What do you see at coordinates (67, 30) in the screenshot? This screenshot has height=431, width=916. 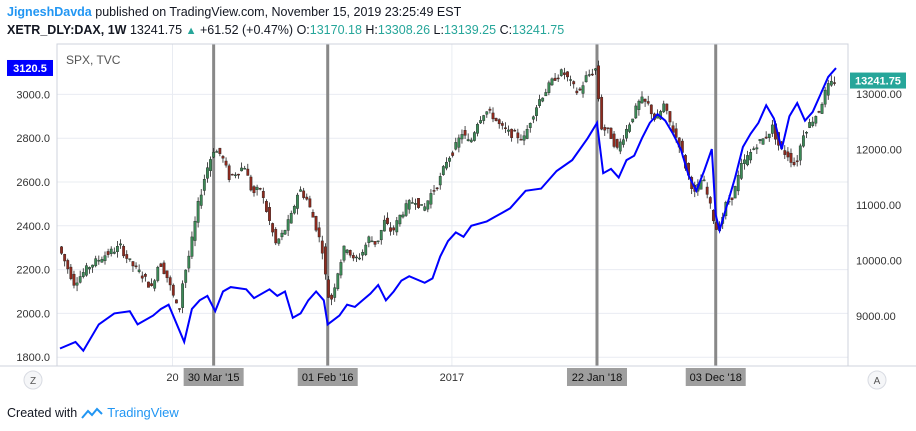 I see `symbol-name: XETR_DLY:DAX, 1W` at bounding box center [67, 30].